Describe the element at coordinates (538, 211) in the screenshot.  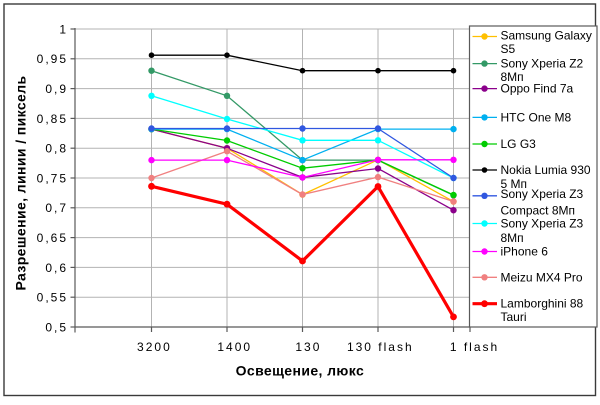
I see `svg-text: Compact 8Мп` at that location.